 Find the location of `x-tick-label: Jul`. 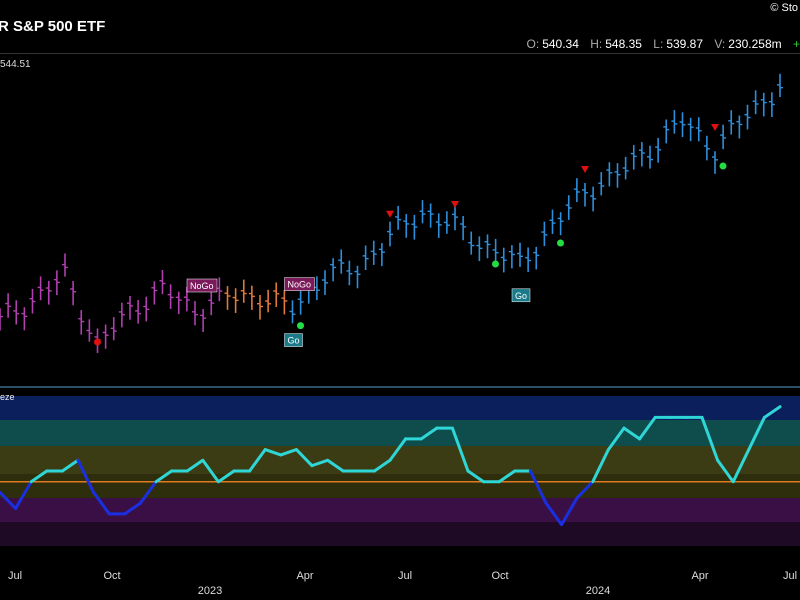

x-tick-label: Jul is located at coordinates (405, 576).